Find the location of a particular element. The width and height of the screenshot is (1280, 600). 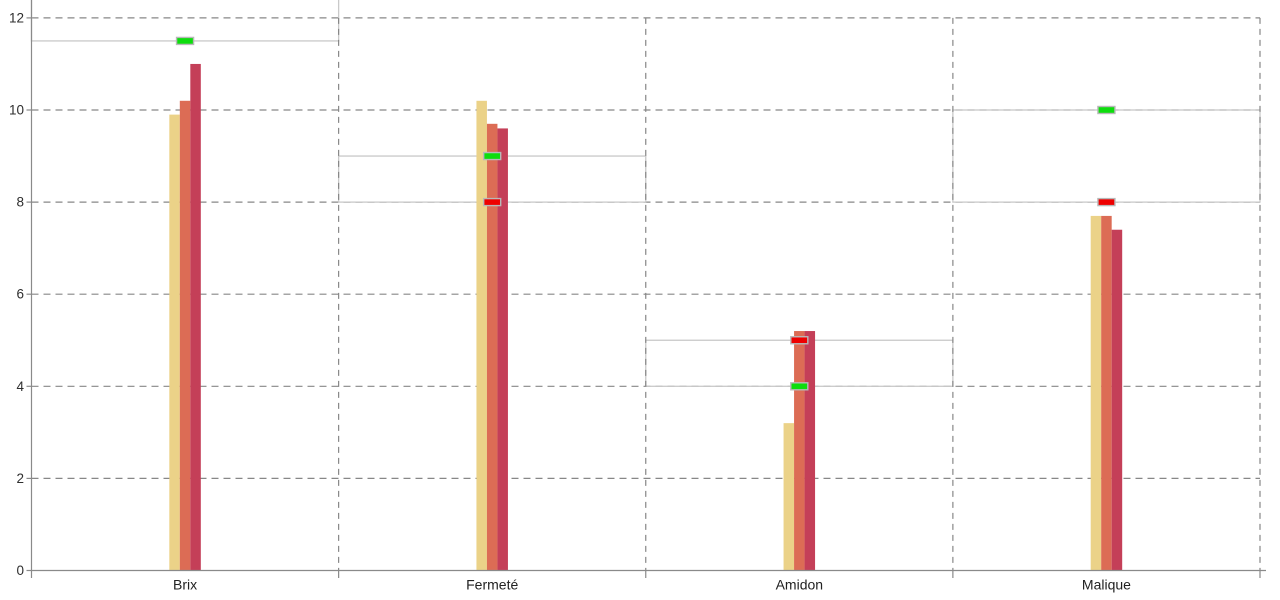

y-tick-label: 6 is located at coordinates (20, 294).